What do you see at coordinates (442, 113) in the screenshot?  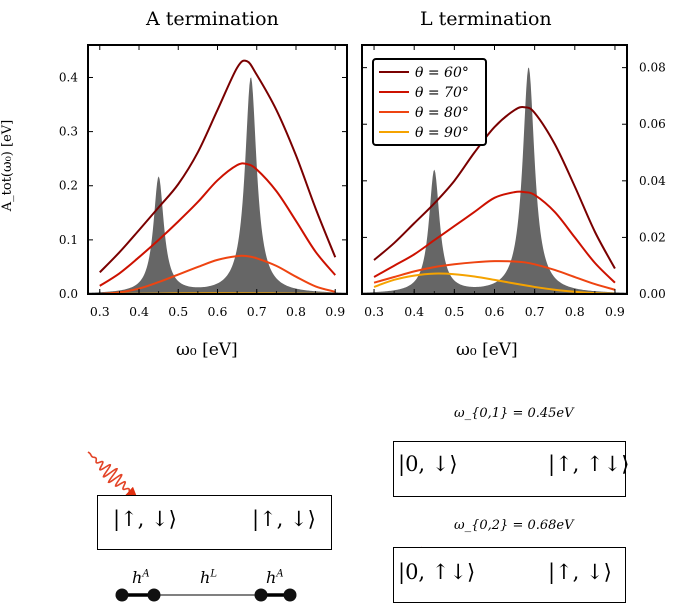 I see `legend-label: θ = 80°` at bounding box center [442, 113].